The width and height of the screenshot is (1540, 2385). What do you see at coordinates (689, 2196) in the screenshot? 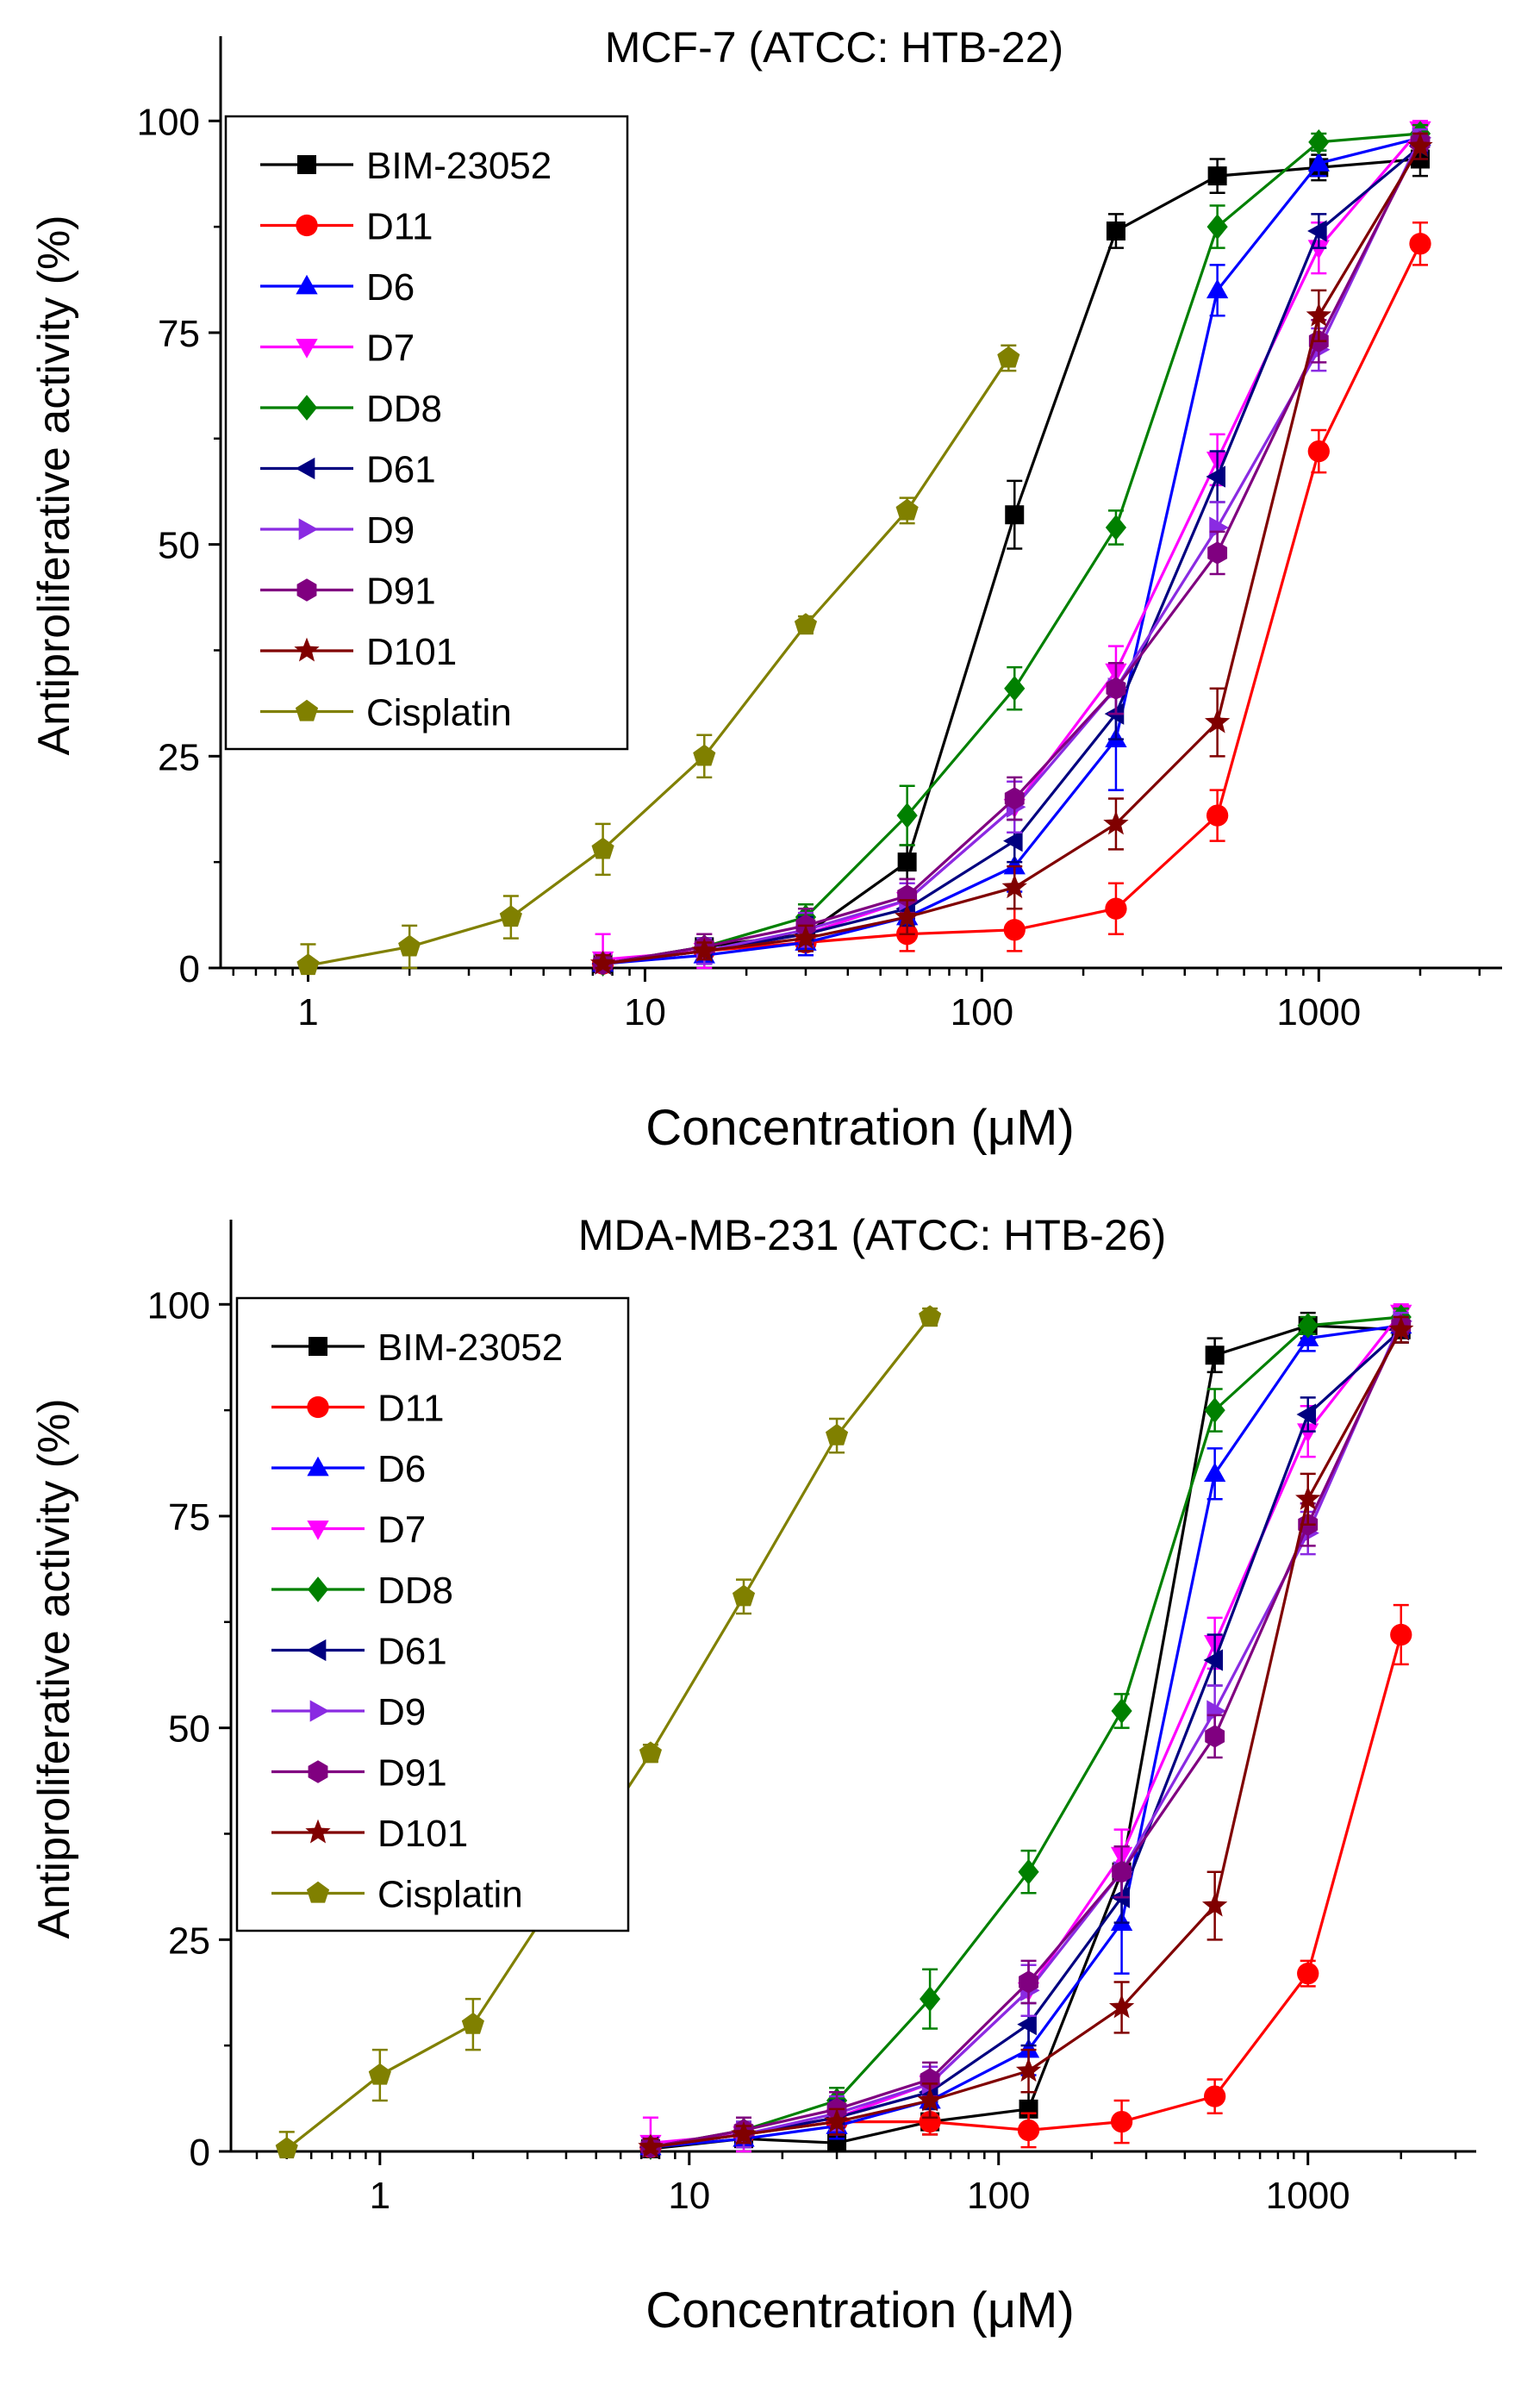
I see `x-tick-label: 10` at bounding box center [689, 2196].